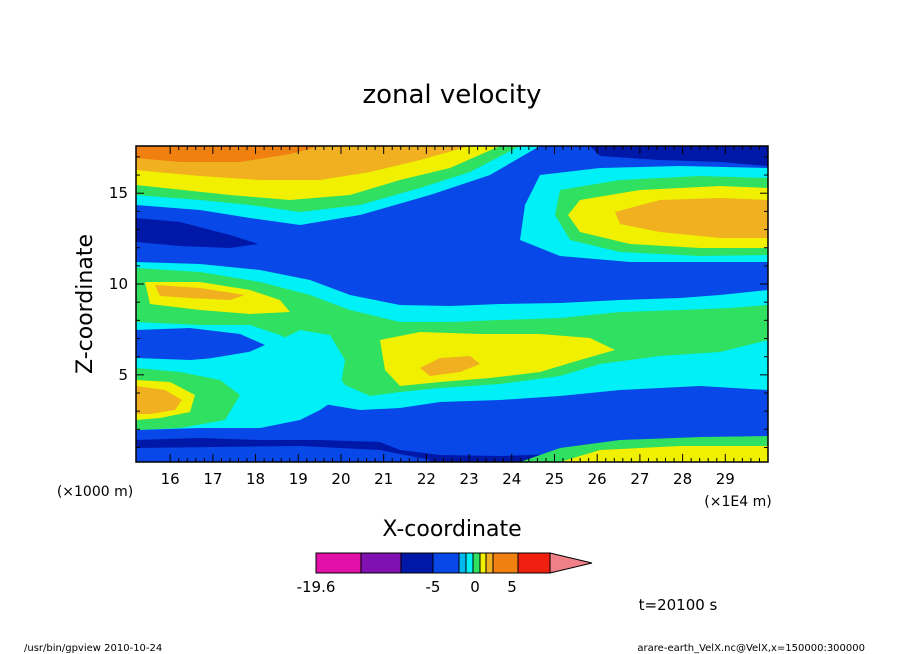 This screenshot has width=904, height=654. Describe the element at coordinates (283, 454) in the screenshot. I see `contour-blue-bottom-fill` at that location.